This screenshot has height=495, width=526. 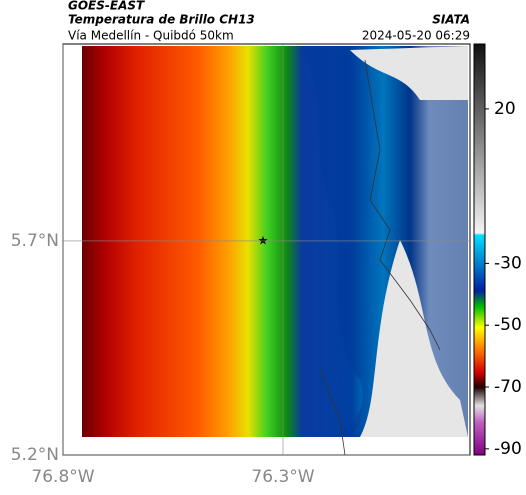 What do you see at coordinates (62, 477) in the screenshot?
I see `lon-label: 76.8°W` at bounding box center [62, 477].